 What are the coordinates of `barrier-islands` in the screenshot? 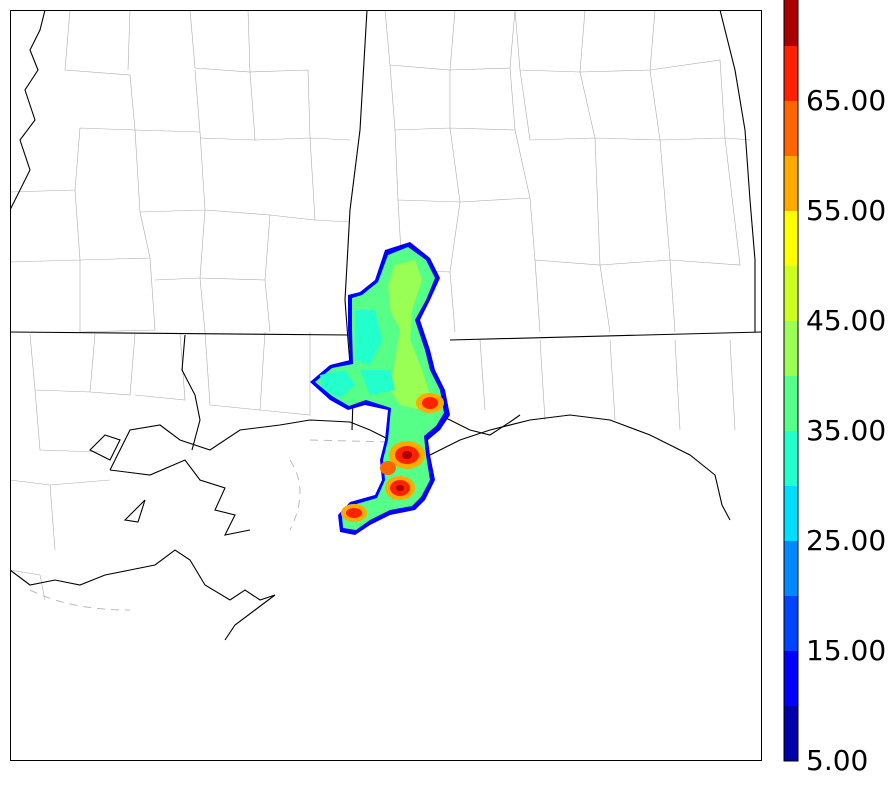 It's located at (210, 525).